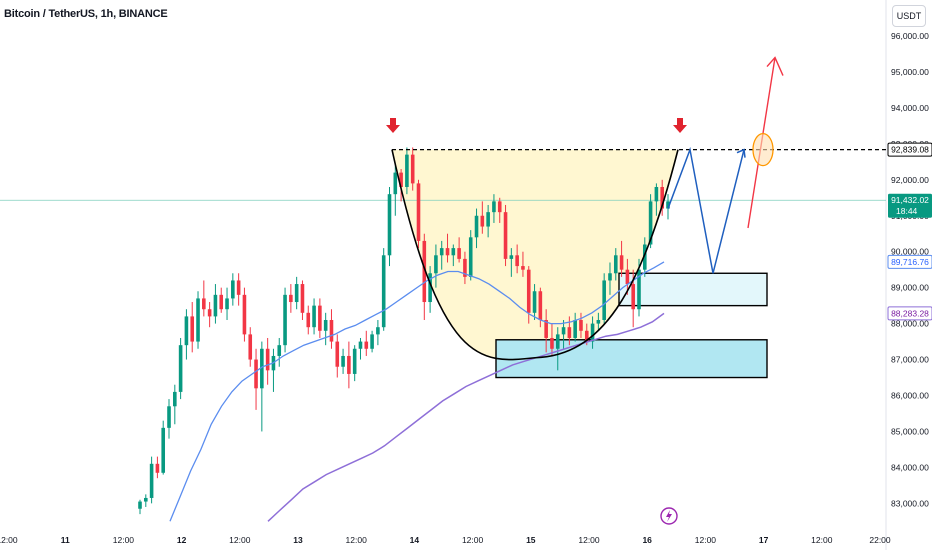 The width and height of the screenshot is (932, 550). What do you see at coordinates (65, 540) in the screenshot?
I see `time-tick-label: 11` at bounding box center [65, 540].